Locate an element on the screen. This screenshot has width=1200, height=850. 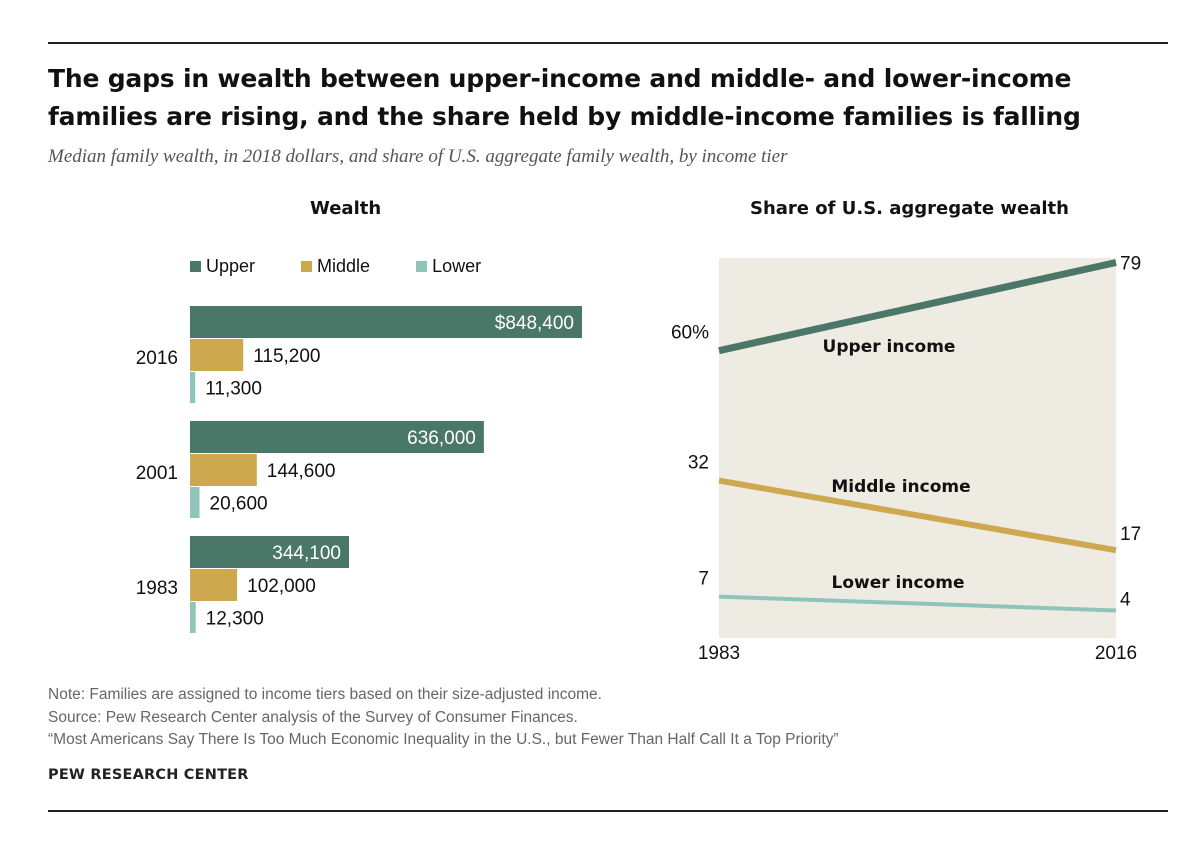
wealth-panel-title: Wealth is located at coordinates (346, 208).